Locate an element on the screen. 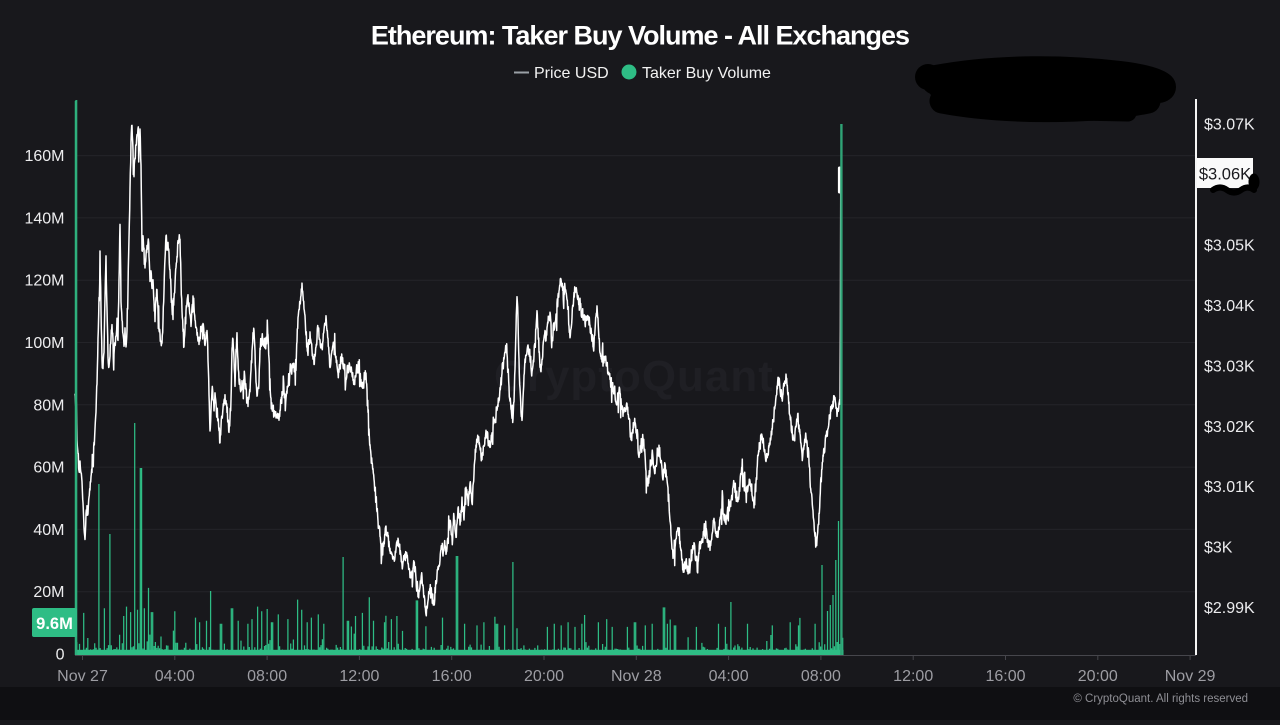 The image size is (1280, 725). svg-text: 100M is located at coordinates (44, 343).